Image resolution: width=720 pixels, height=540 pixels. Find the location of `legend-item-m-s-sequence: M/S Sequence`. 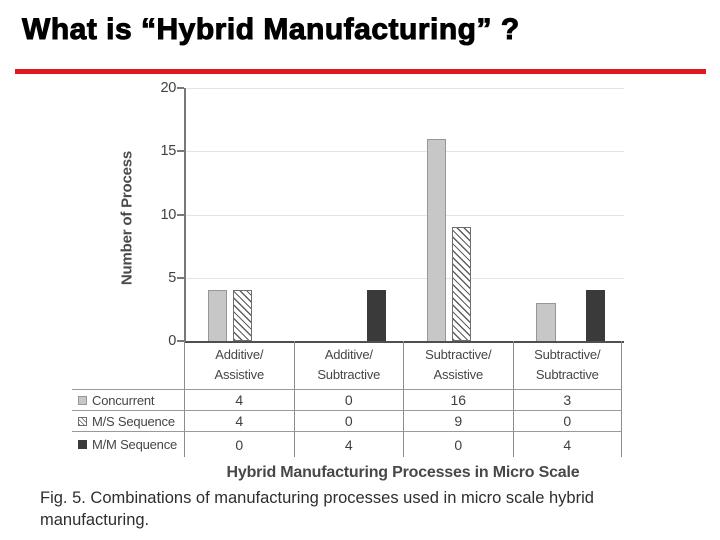

legend-item-m-s-sequence: M/S Sequence is located at coordinates (128, 420).